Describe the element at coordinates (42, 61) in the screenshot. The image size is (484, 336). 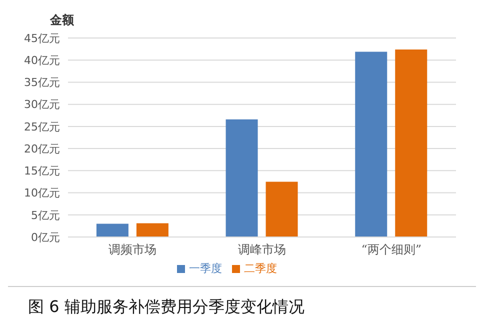
I see `y-tick-label: 40亿元` at that location.